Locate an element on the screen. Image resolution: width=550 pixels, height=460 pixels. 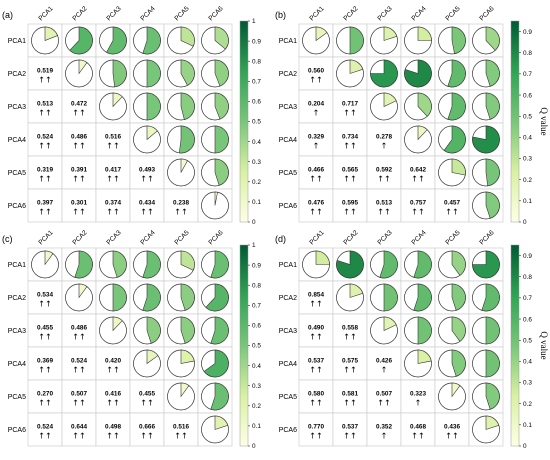
q-value-label: 0.734 is located at coordinates (350, 137).